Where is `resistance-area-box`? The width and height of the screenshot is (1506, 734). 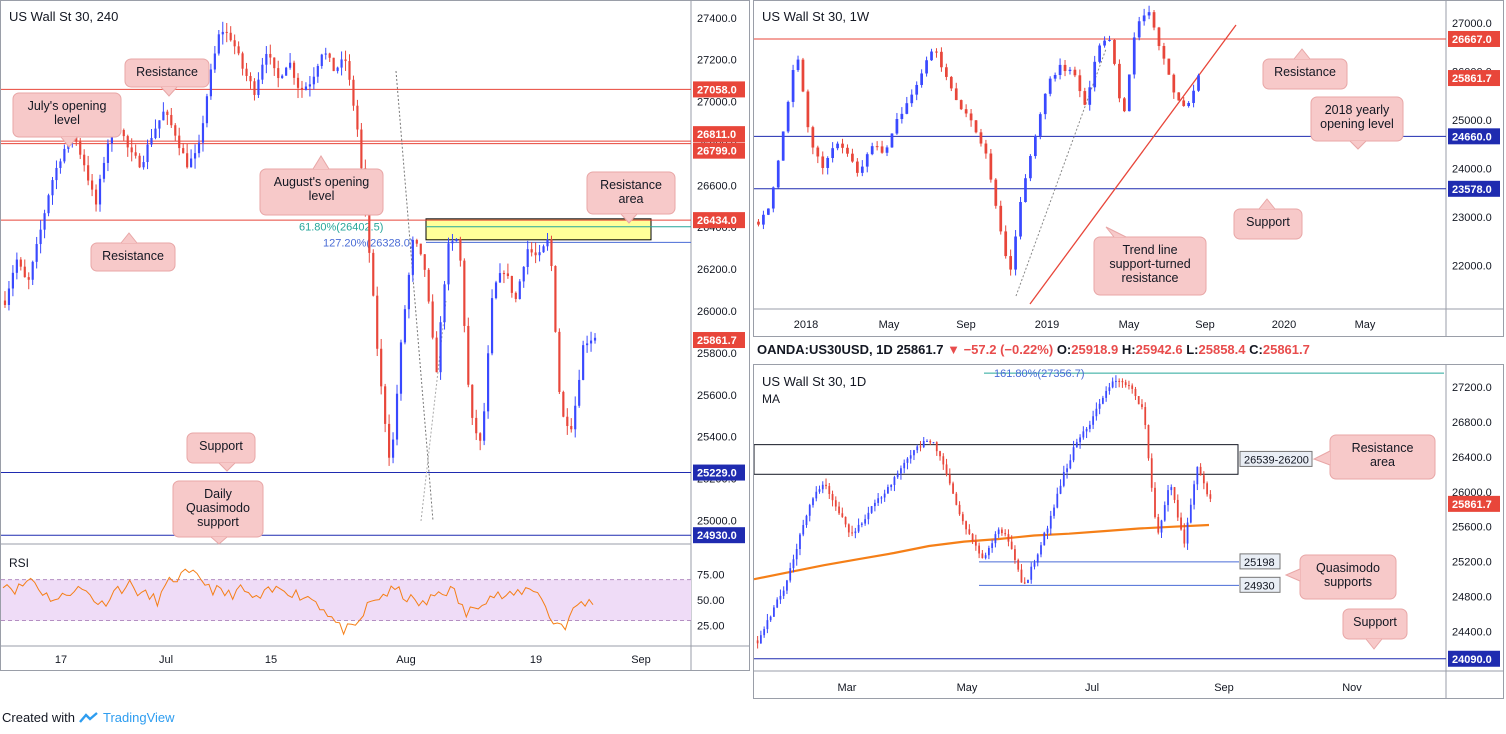
resistance-area-box is located at coordinates (996, 459).